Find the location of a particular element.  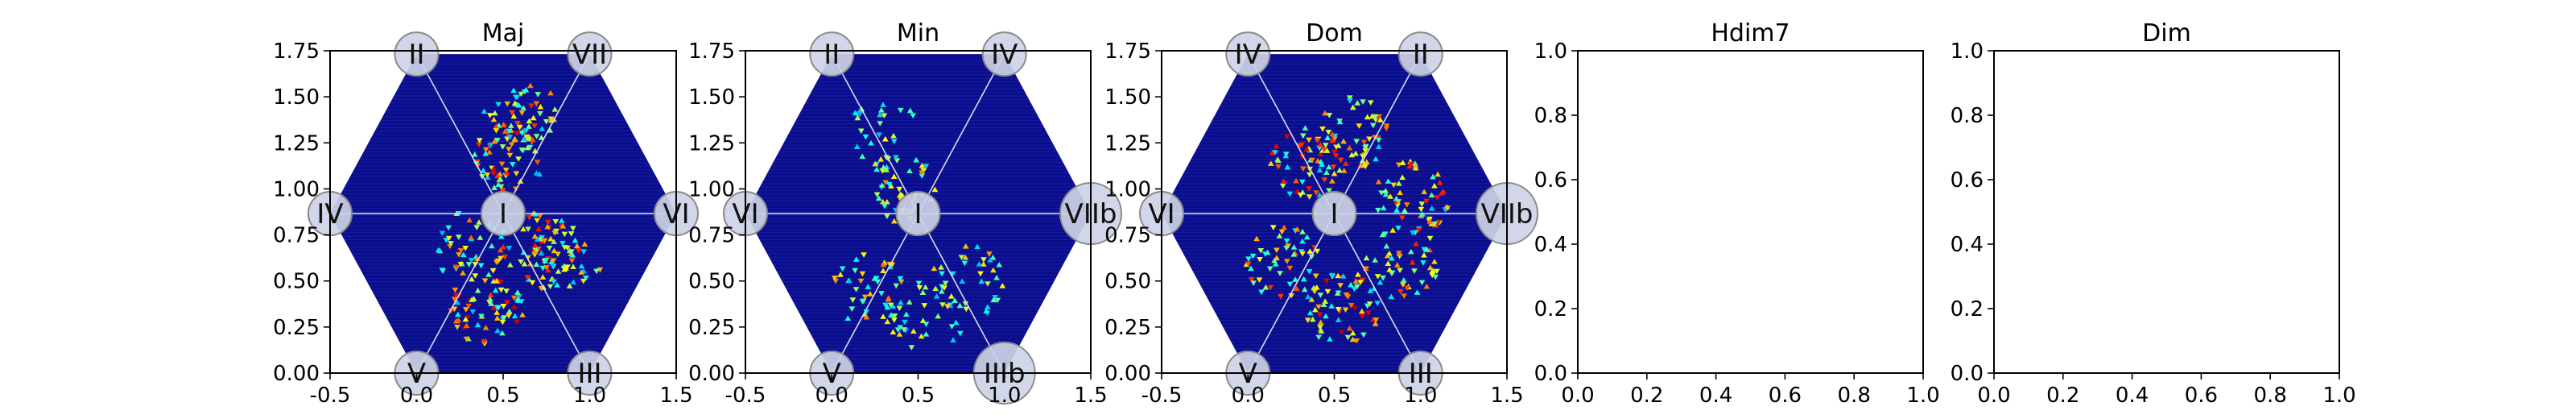

center-node: I is located at coordinates (1334, 214).